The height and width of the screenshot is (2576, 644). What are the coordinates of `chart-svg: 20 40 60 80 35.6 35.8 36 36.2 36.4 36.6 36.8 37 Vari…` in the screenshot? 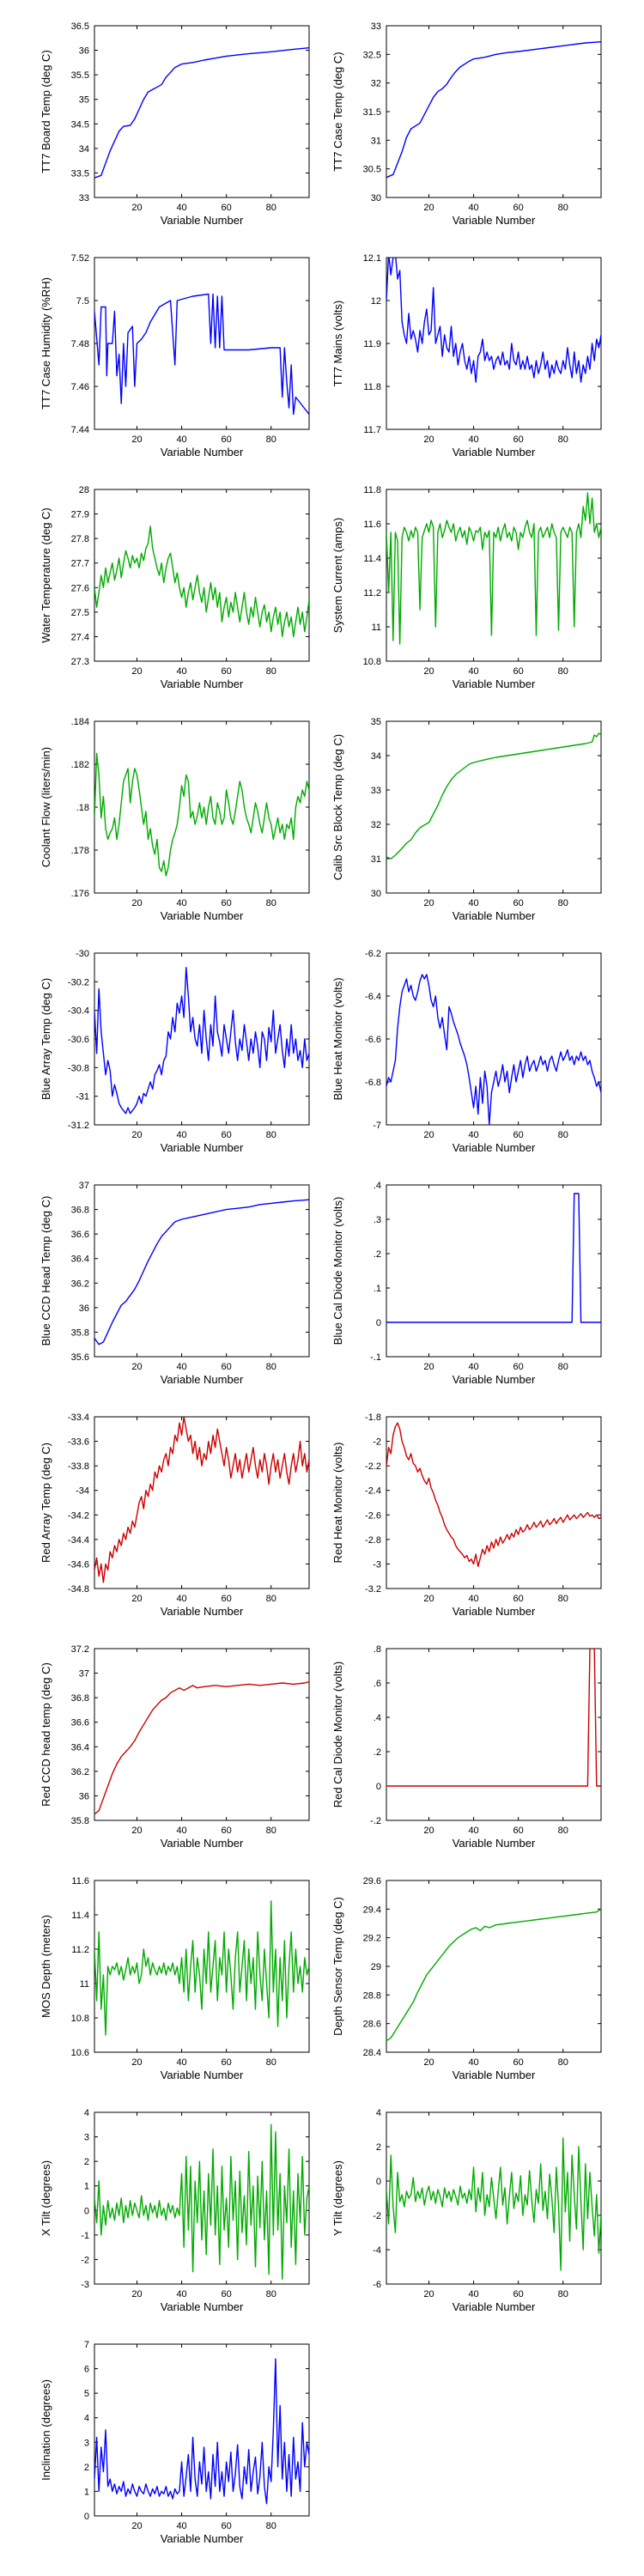 It's located at (175, 1283).